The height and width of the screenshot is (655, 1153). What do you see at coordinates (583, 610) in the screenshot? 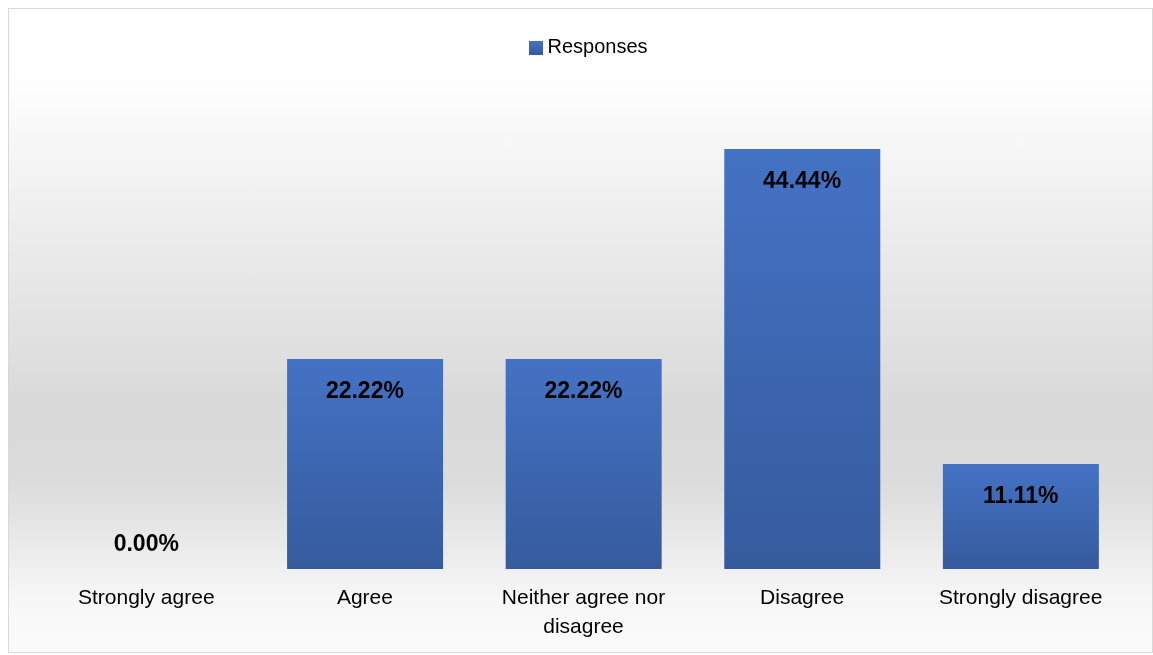
I see `x-tick-label: Neither agree nor disagree` at bounding box center [583, 610].